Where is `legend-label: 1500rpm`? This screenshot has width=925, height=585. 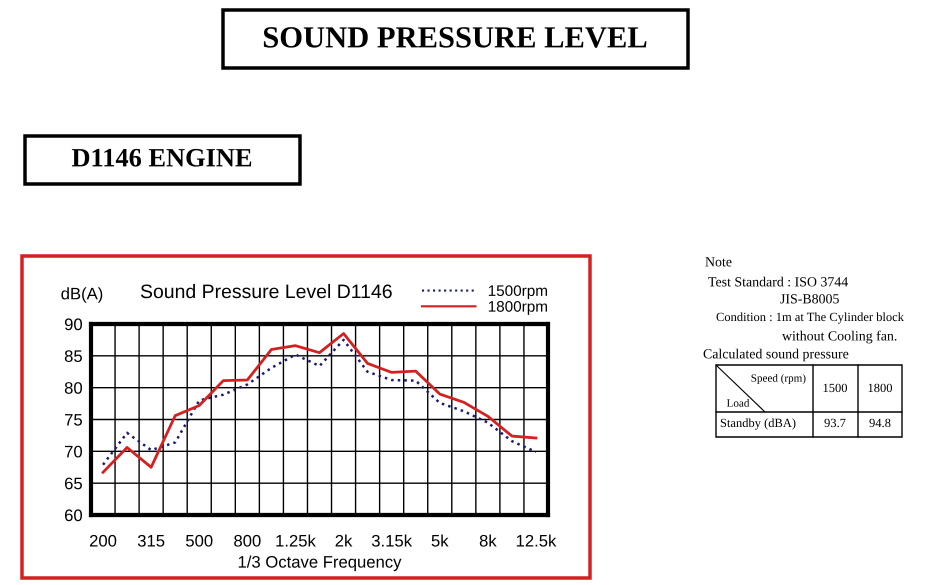
legend-label: 1500rpm is located at coordinates (517, 292).